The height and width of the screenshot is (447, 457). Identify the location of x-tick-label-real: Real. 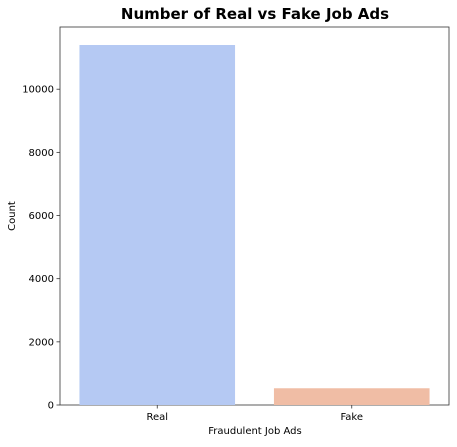
(157, 417).